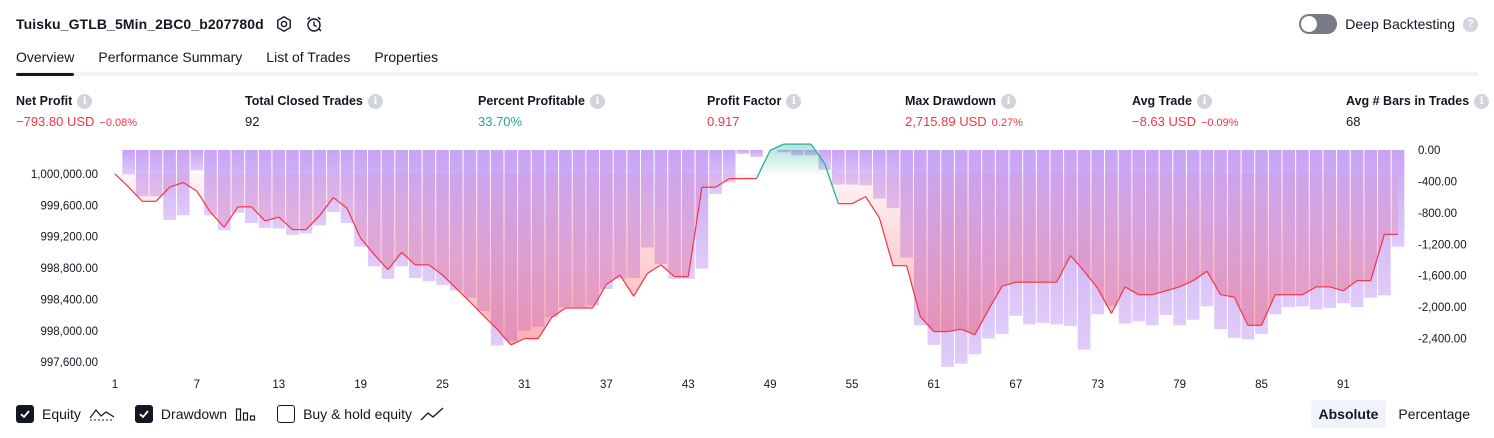  I want to click on metric-avg-trade: Avg Trade i −8.63 USD −0.09%, so click(1185, 111).